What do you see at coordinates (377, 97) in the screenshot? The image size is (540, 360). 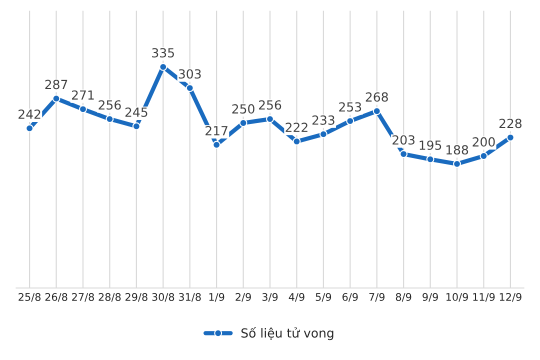 I see `data-label: 268` at bounding box center [377, 97].